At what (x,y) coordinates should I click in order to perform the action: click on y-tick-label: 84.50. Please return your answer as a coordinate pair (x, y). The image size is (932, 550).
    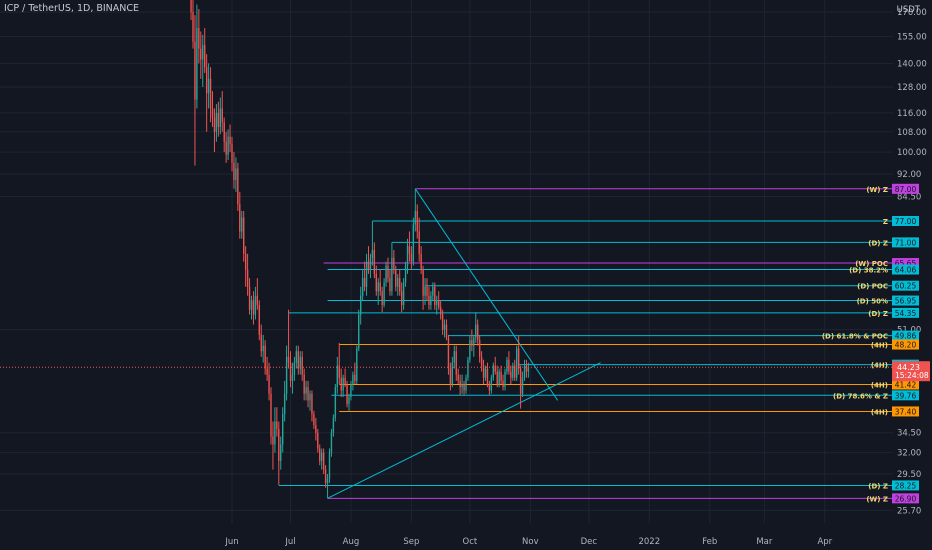
    Looking at the image, I should click on (909, 197).